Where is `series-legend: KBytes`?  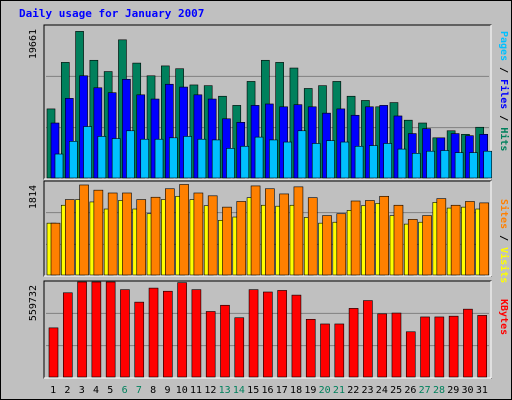 series-legend: KBytes is located at coordinates (503, 317).